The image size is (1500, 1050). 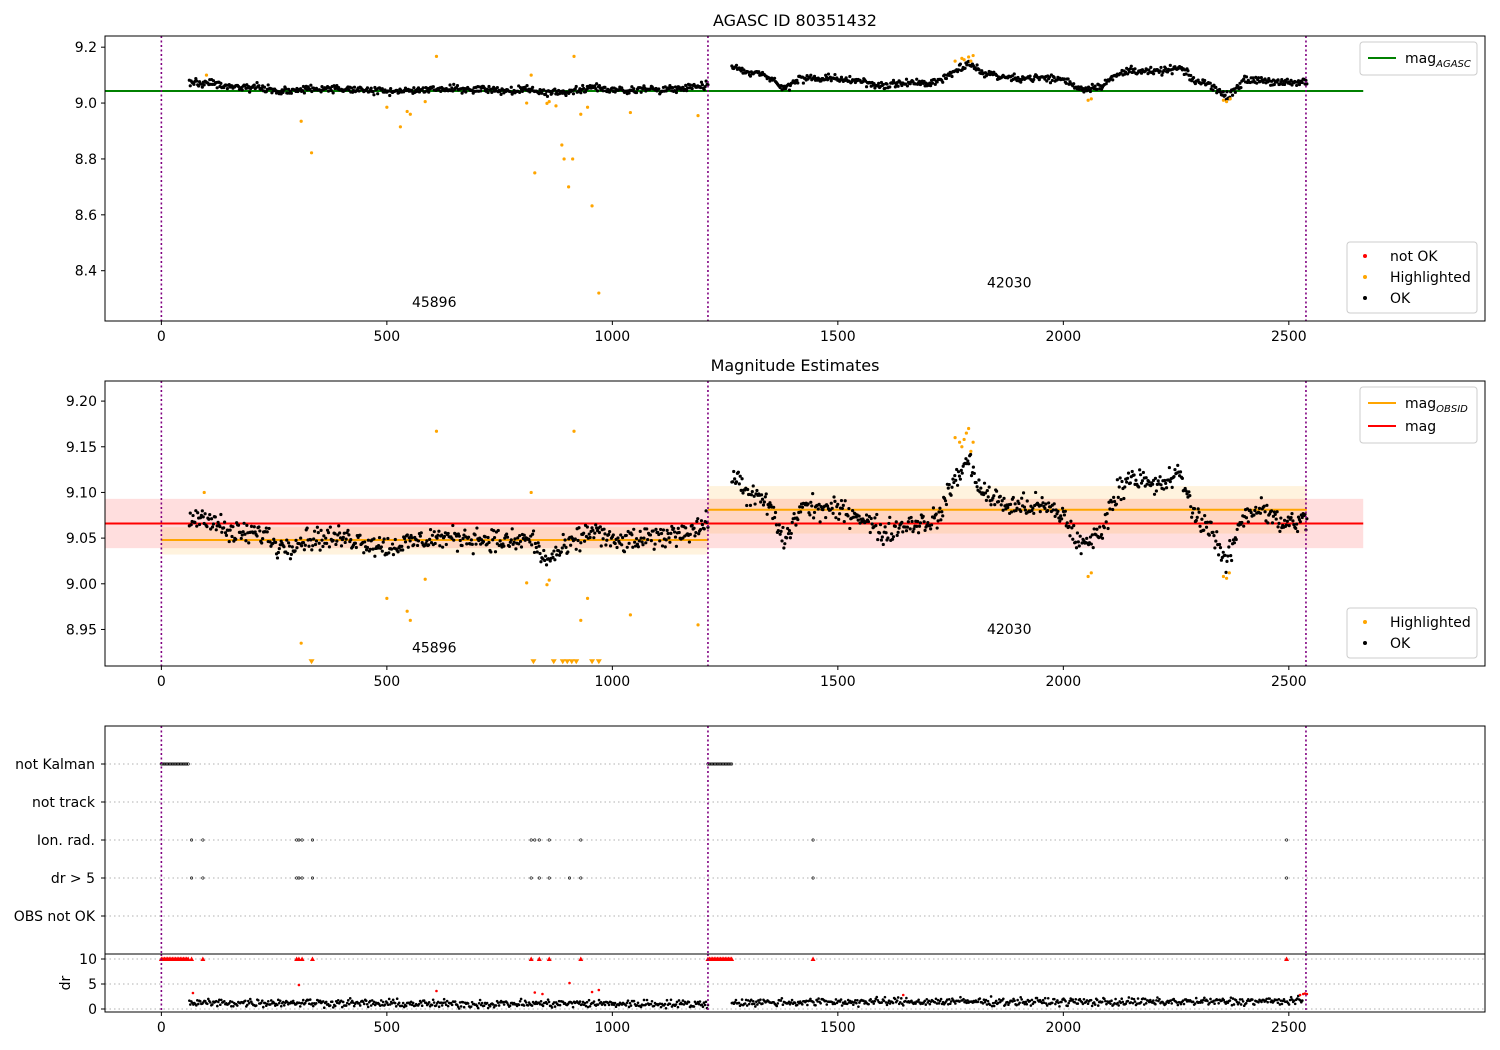 I want to click on axes-frame, so click(x=795, y=983).